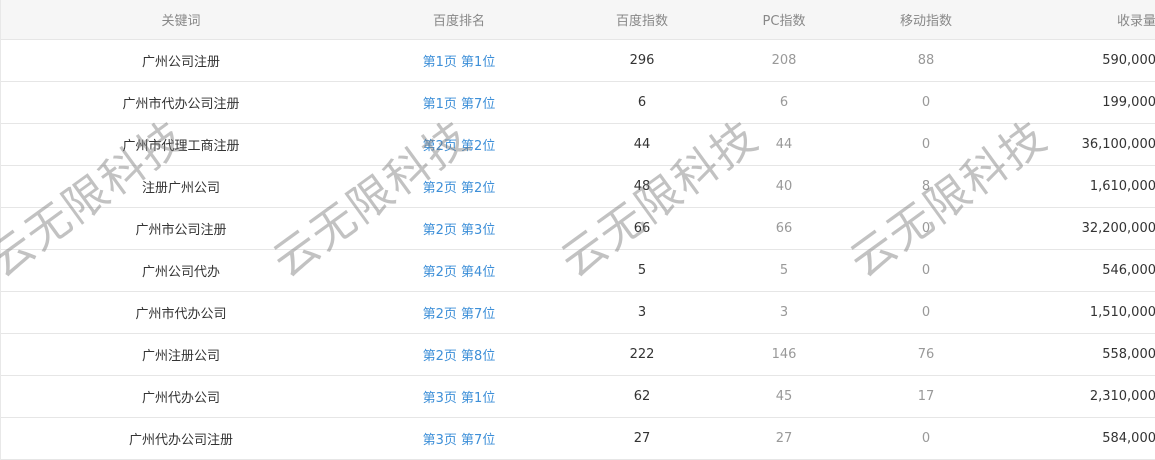 The height and width of the screenshot is (460, 1155). What do you see at coordinates (642, 102) in the screenshot?
I see `baidu-index-cell: 6` at bounding box center [642, 102].